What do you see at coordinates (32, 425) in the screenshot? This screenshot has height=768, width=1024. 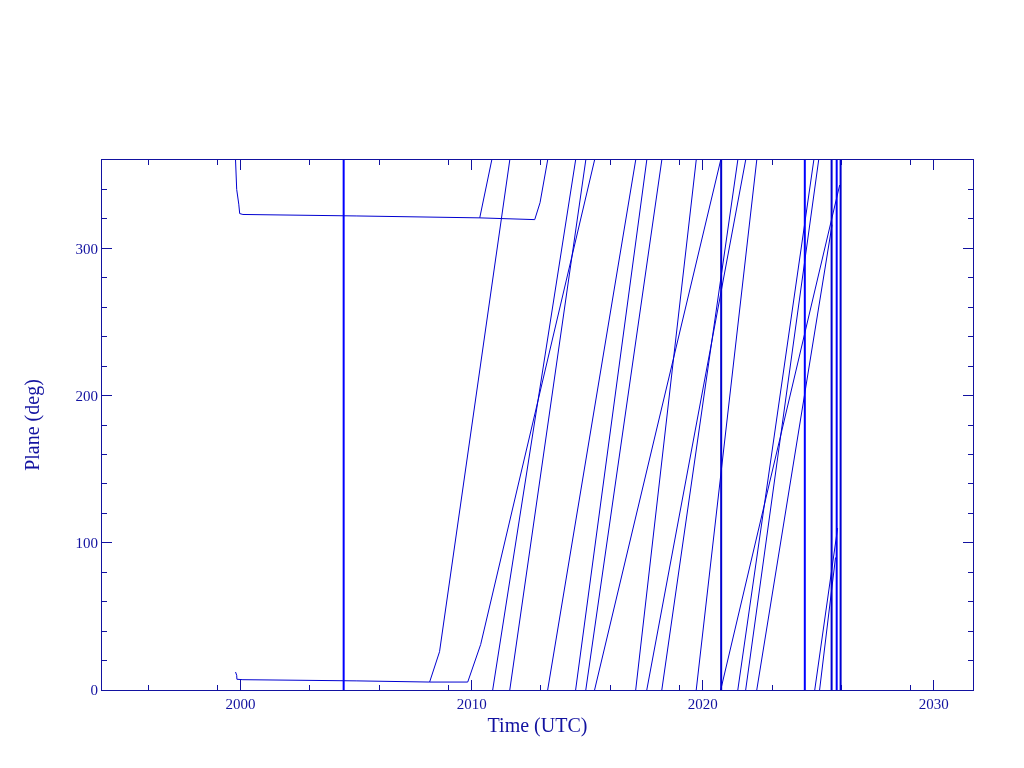 I see `y-axis-title: Plane (deg)` at bounding box center [32, 425].